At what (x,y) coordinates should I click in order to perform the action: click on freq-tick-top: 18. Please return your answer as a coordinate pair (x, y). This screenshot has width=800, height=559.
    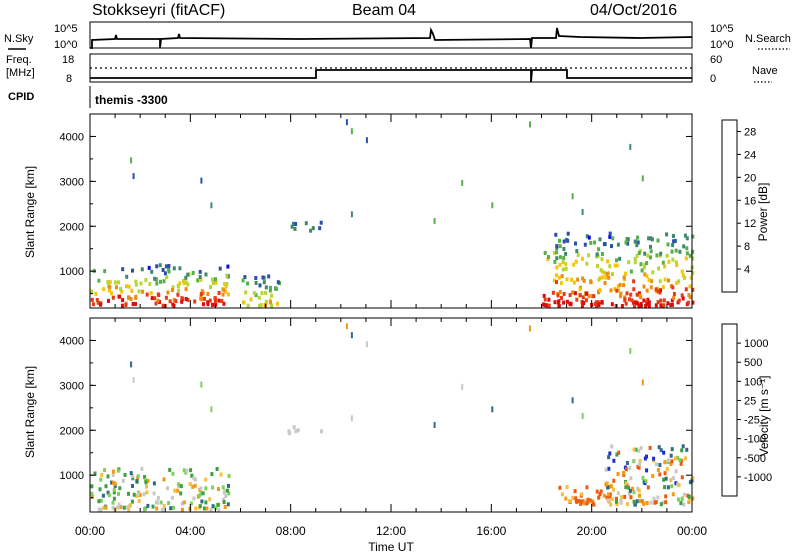
    Looking at the image, I should click on (68, 60).